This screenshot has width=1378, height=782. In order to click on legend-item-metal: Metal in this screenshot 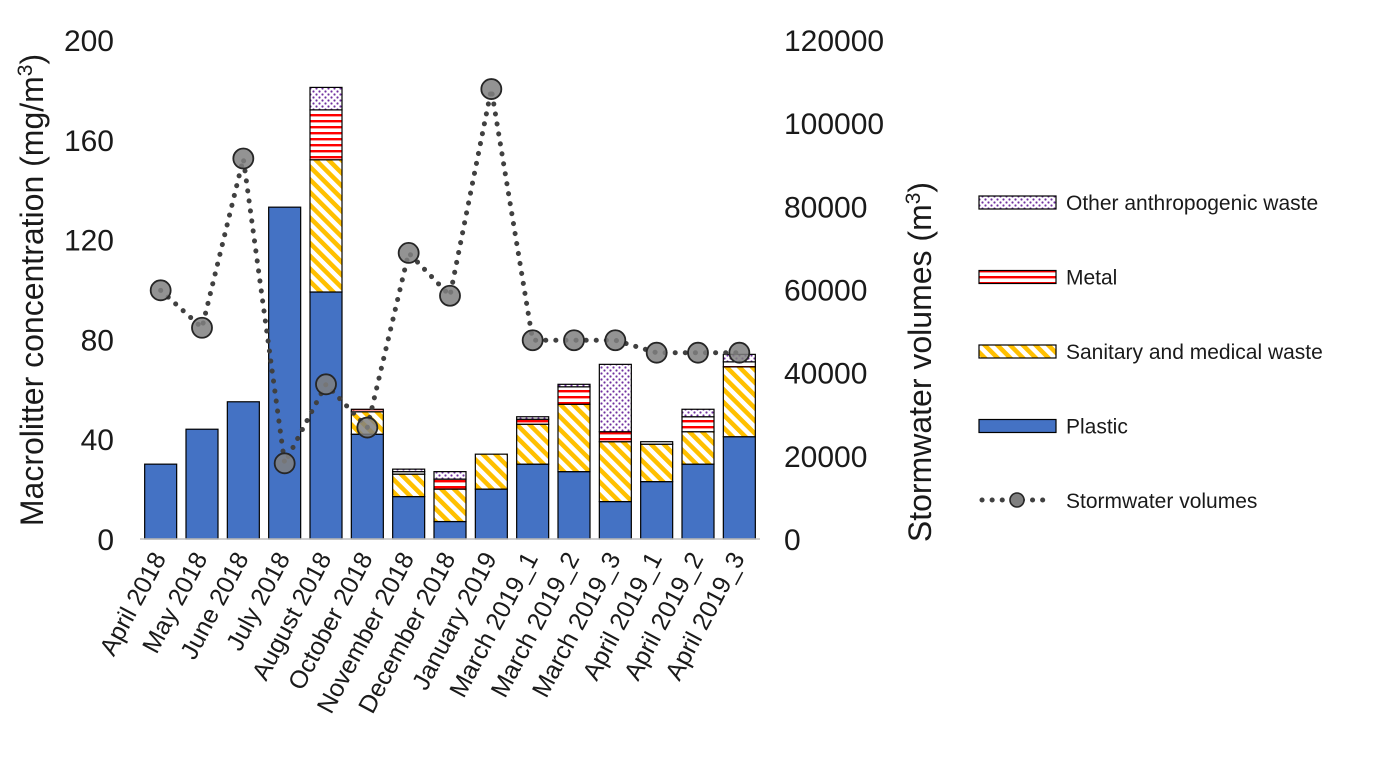, I will do `click(1047, 278)`.